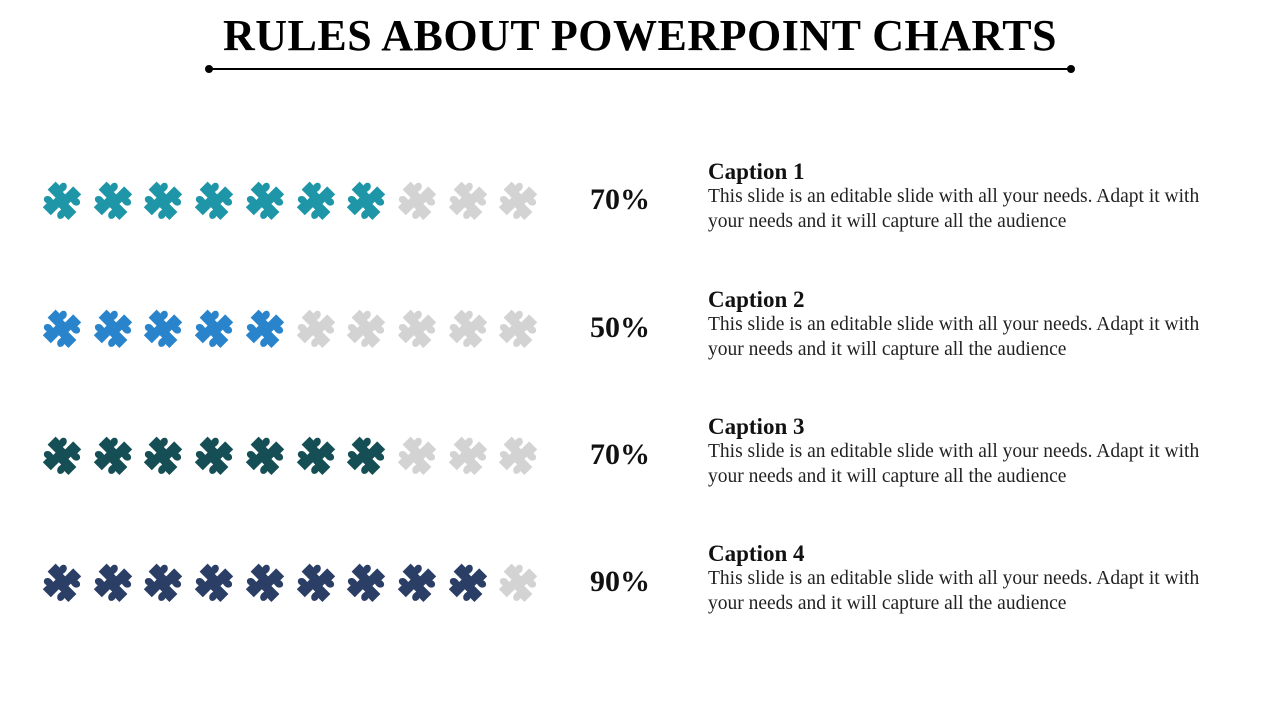 The image size is (1280, 720). What do you see at coordinates (756, 171) in the screenshot?
I see `caption-title: Caption 1` at bounding box center [756, 171].